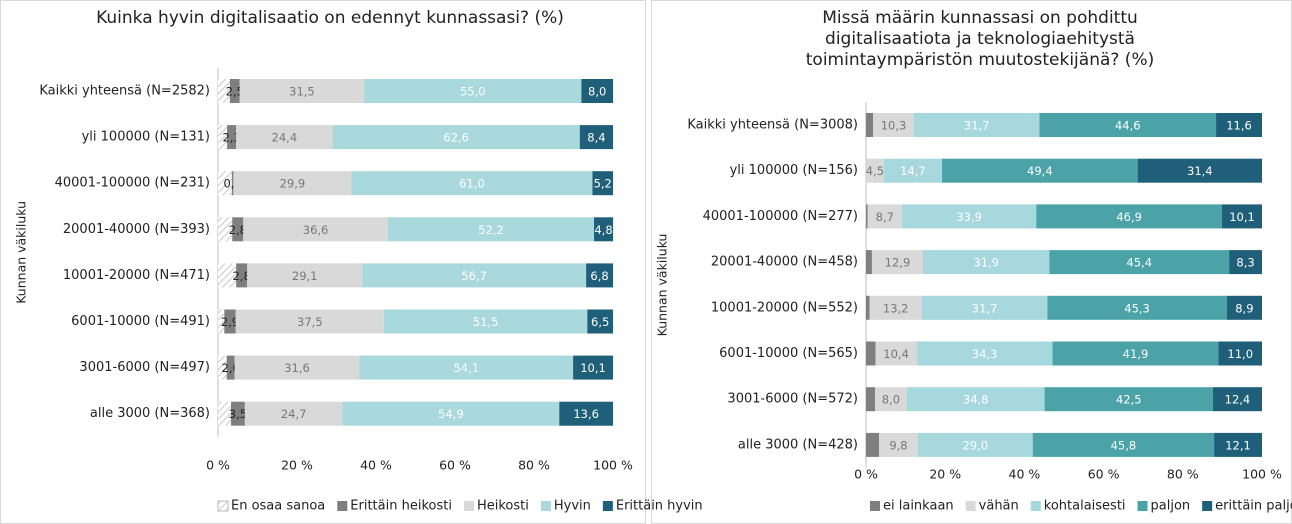 The width and height of the screenshot is (1292, 524). Describe the element at coordinates (1085, 506) in the screenshot. I see `legend-label: kohtalaisesti` at that location.